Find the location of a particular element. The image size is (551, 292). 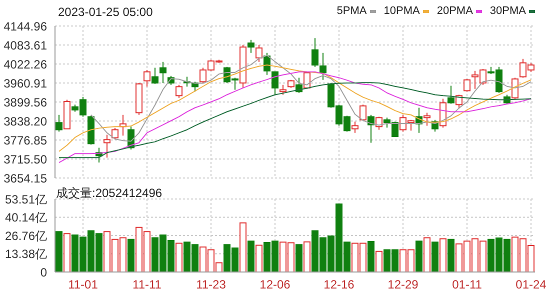

y-tick-label: 3654.15 is located at coordinates (26, 178).